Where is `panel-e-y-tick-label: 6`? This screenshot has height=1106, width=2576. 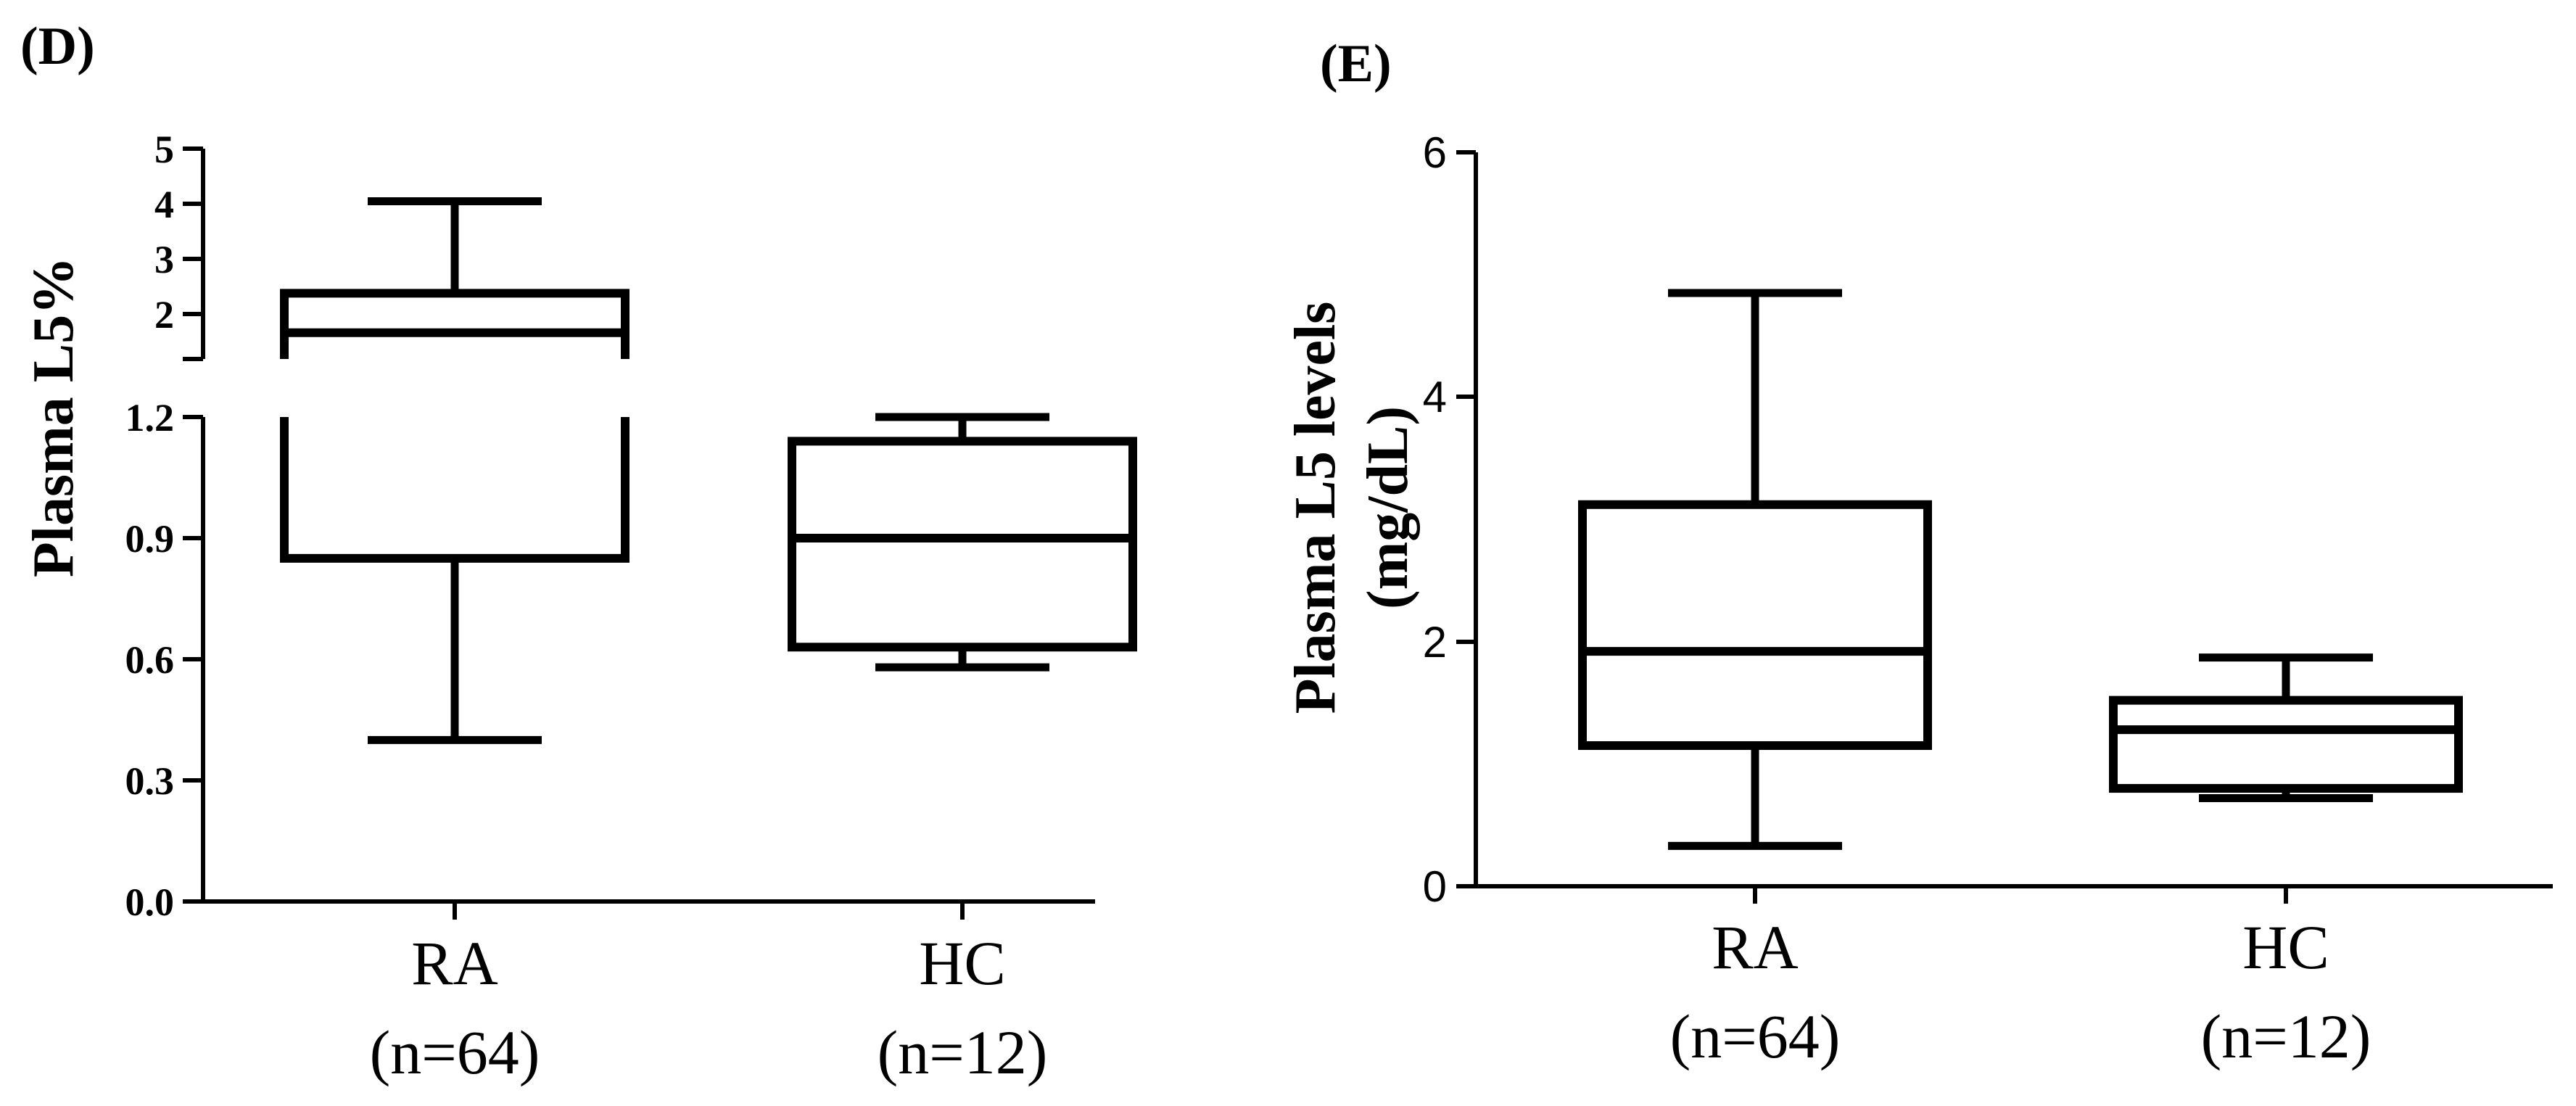 panel-e-y-tick-label: 6 is located at coordinates (1435, 152).